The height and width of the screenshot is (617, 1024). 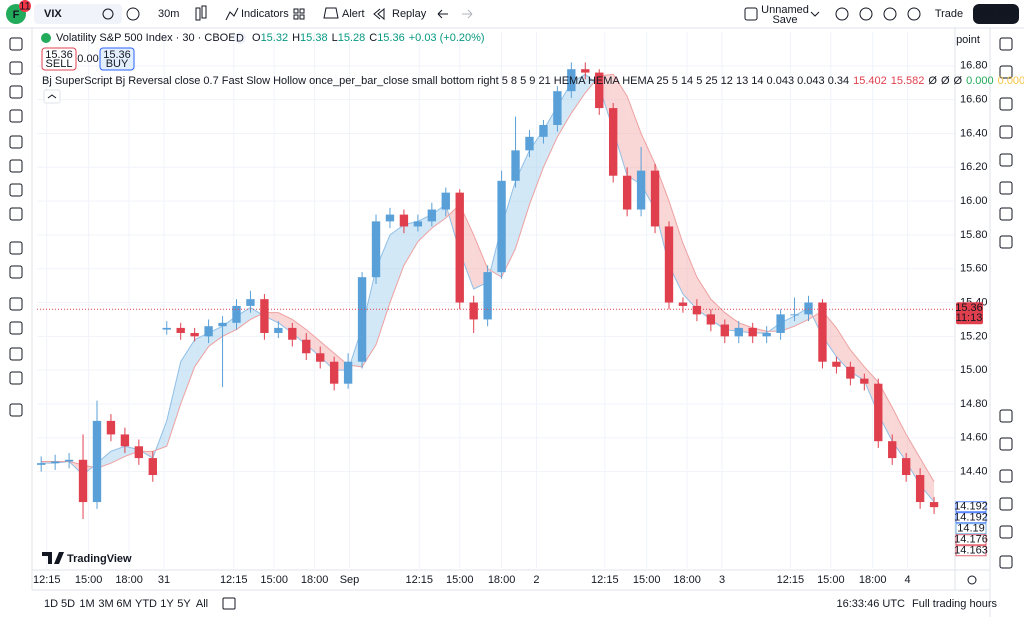 What do you see at coordinates (331, 13) in the screenshot?
I see `alert-icon` at bounding box center [331, 13].